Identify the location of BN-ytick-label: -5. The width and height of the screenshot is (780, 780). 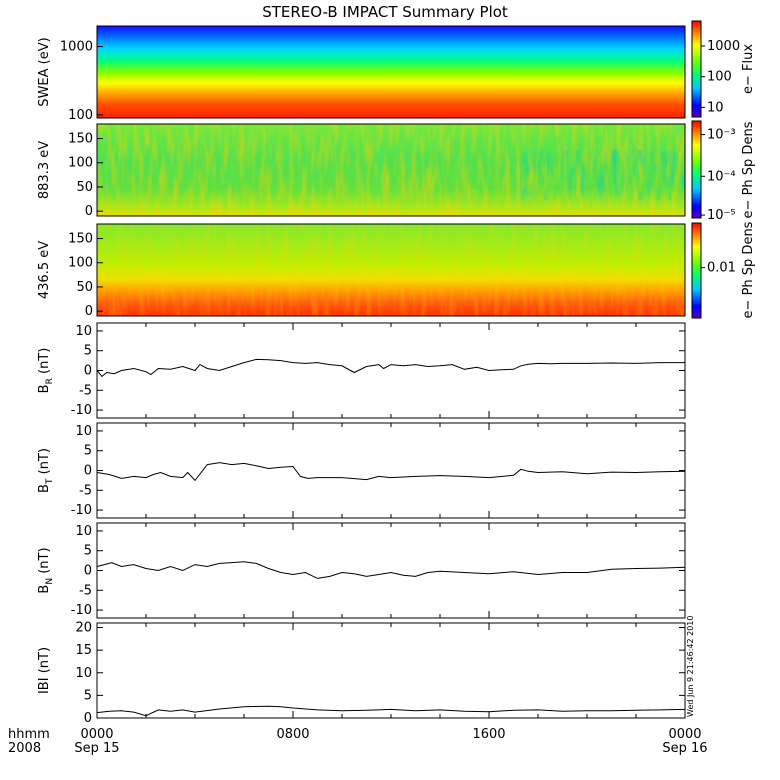
(85, 590).